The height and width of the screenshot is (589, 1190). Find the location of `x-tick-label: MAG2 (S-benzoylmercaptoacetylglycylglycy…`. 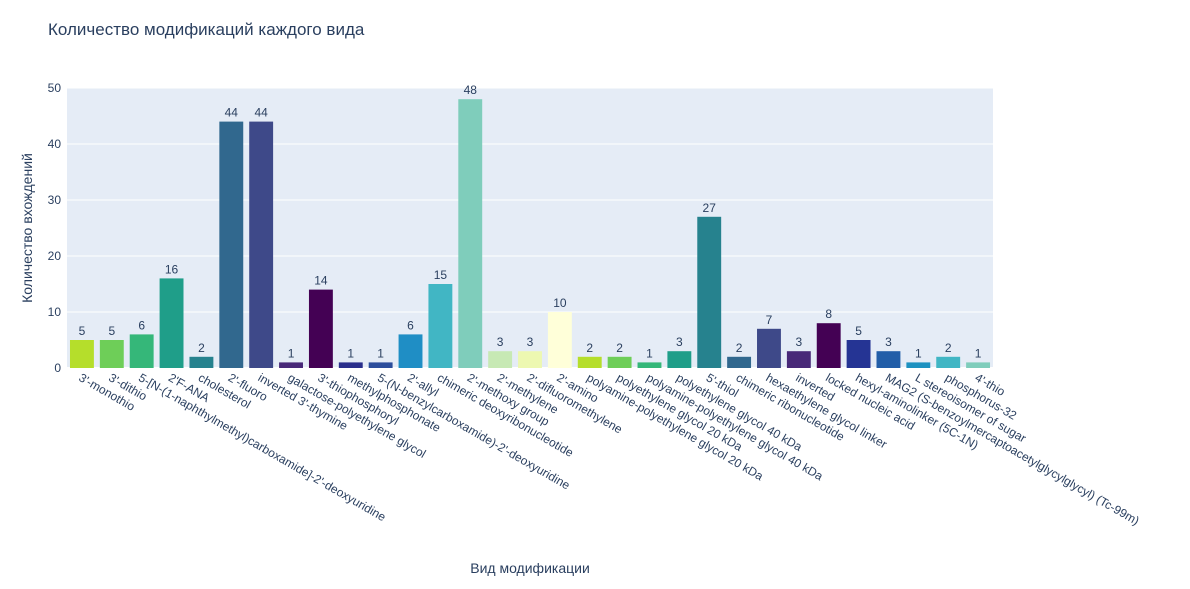

x-tick-label: MAG2 (S-benzoylmercaptoacetylglycylglycy… is located at coordinates (1012, 448).